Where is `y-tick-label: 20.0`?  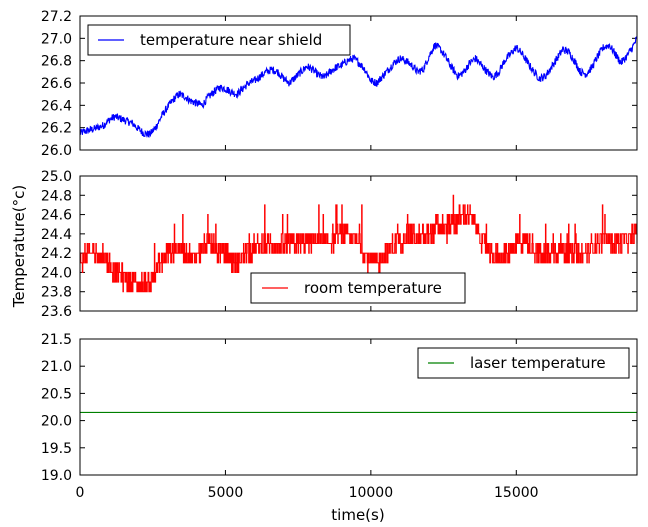
y-tick-label: 20.0 is located at coordinates (56, 422).